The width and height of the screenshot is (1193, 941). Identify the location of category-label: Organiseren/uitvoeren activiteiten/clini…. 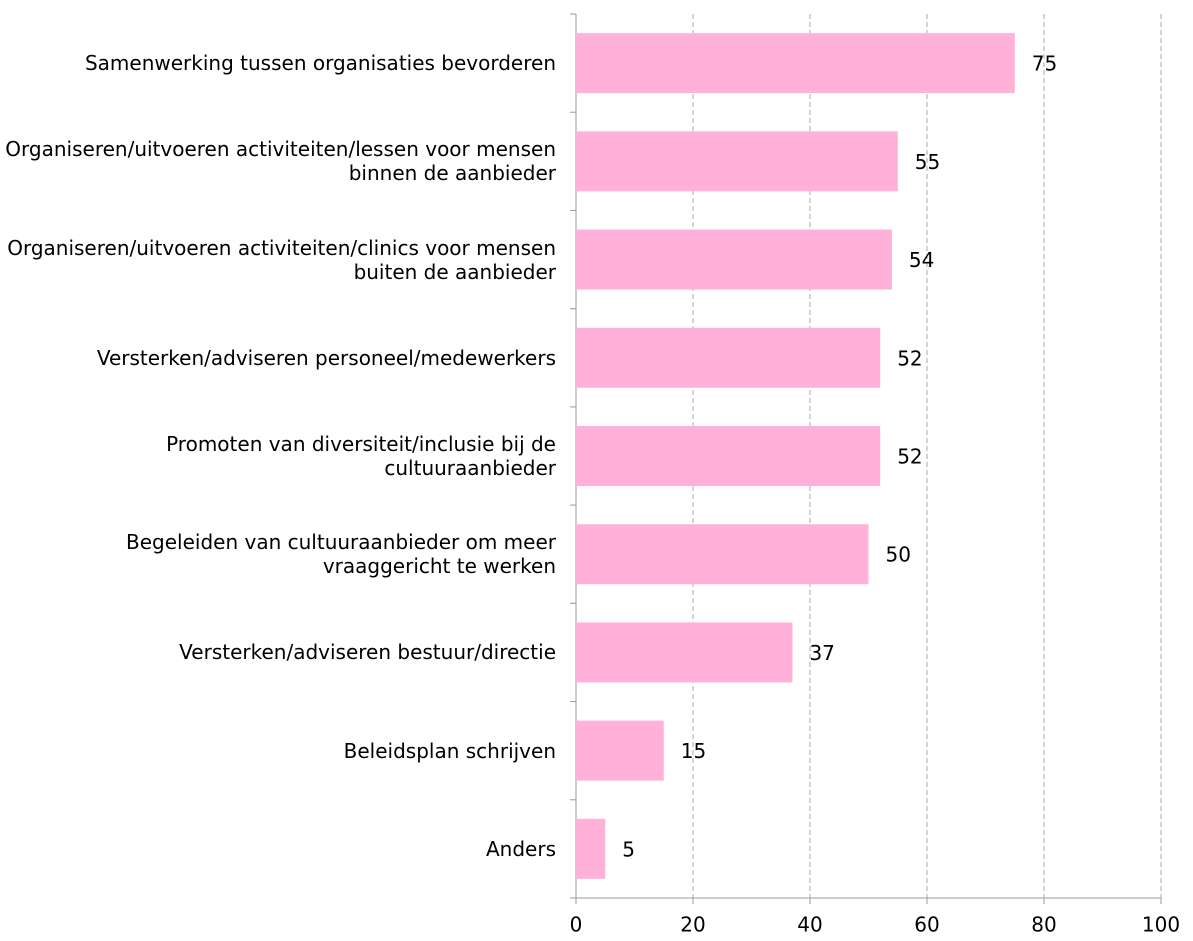
(281, 259).